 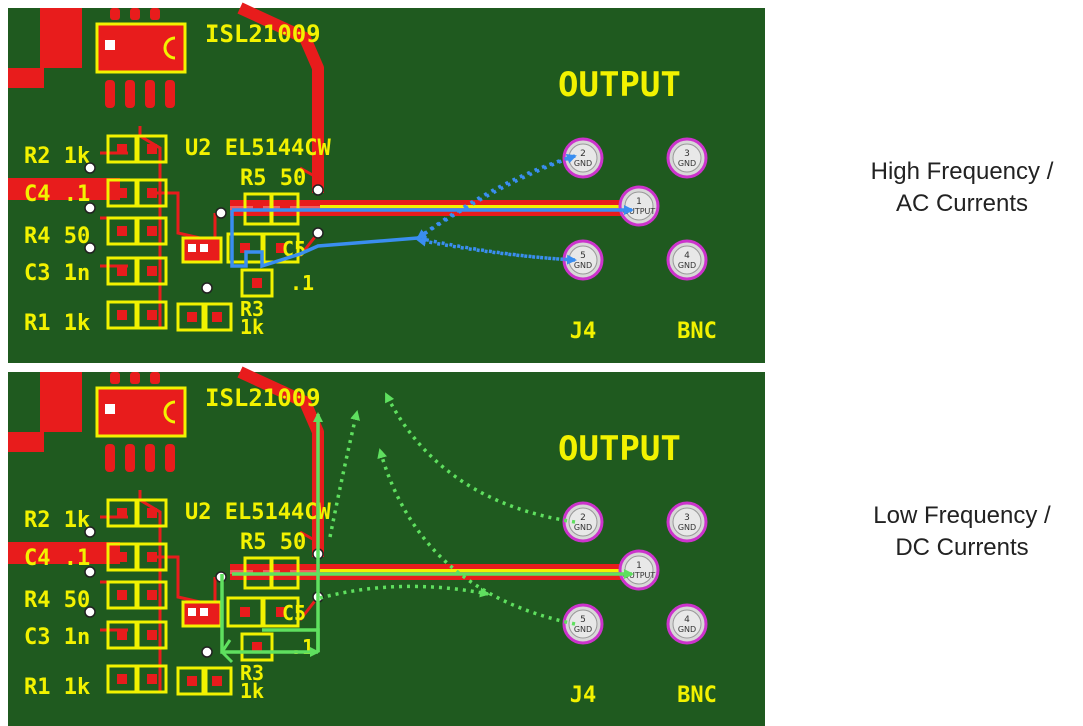 I want to click on caption-line-1: High Frequency /, so click(x=962, y=171).